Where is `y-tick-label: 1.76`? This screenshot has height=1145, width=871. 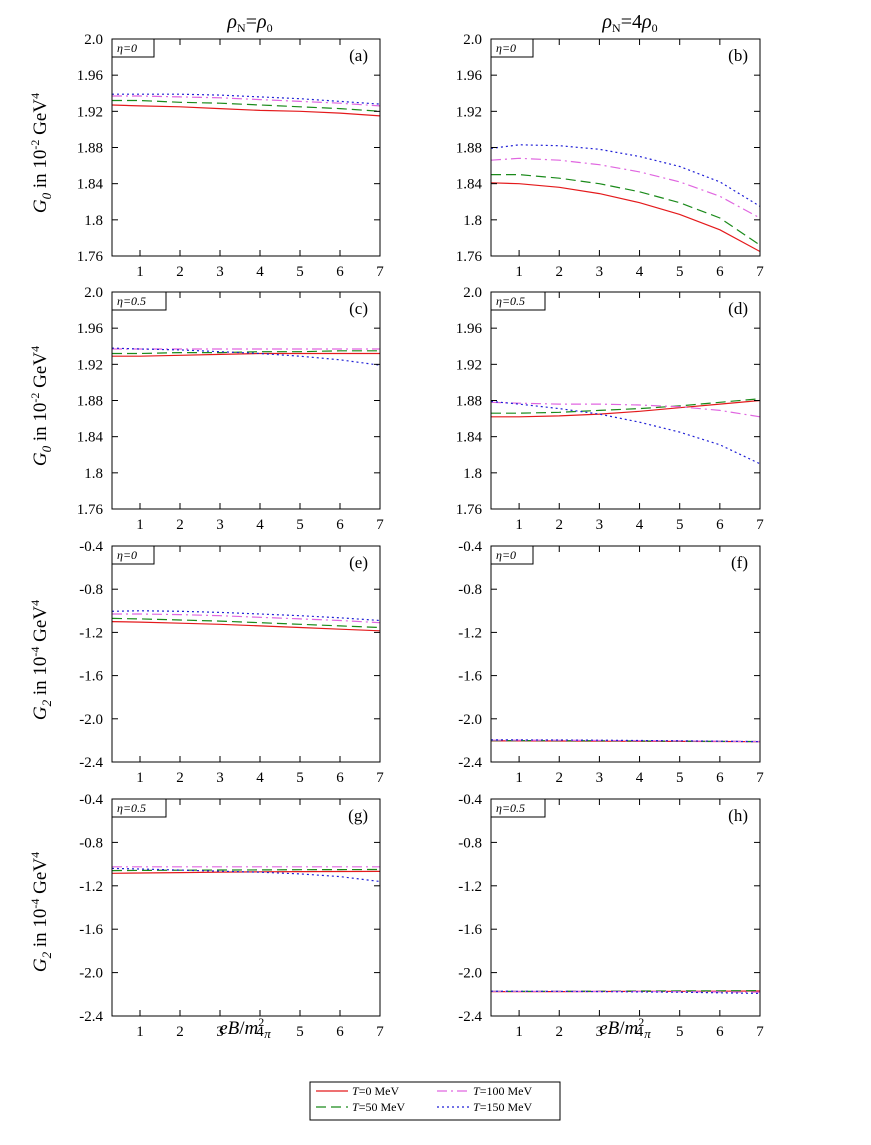
y-tick-label: 1.76 is located at coordinates (469, 510).